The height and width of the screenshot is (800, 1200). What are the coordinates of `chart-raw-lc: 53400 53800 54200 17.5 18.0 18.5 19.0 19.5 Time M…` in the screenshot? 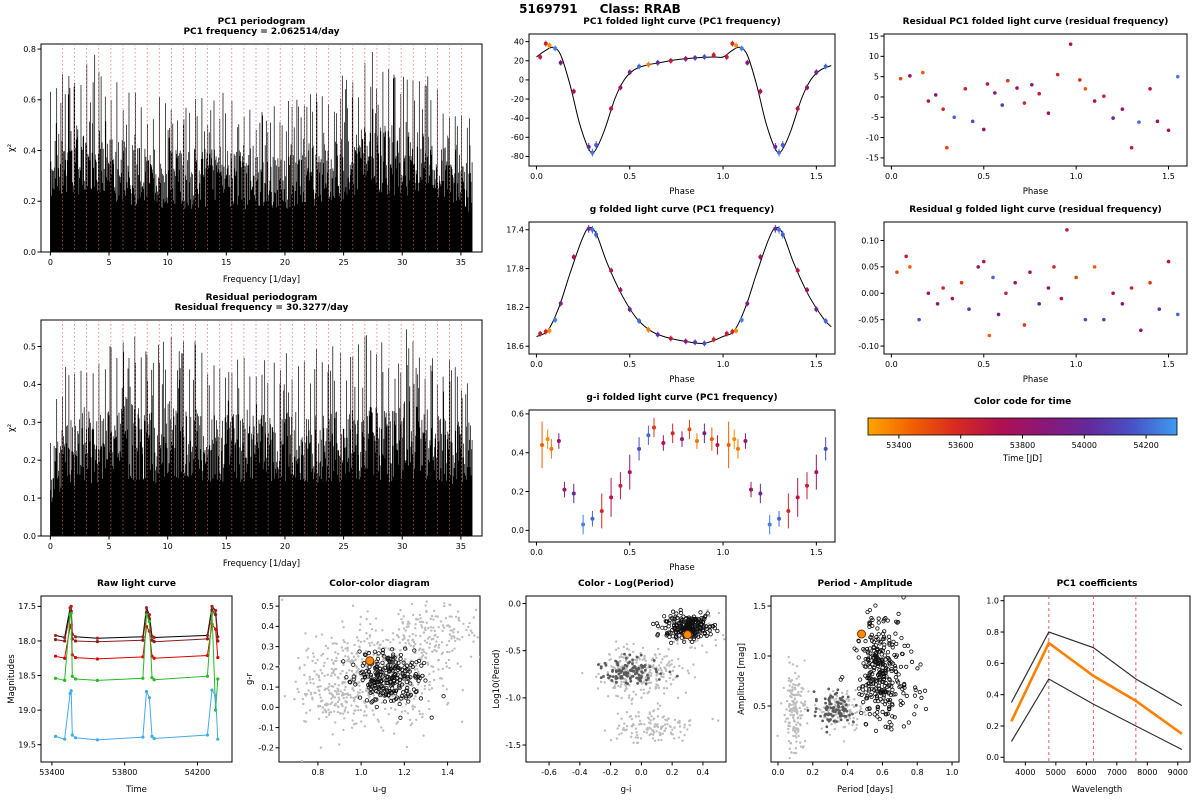 It's located at (120, 687).